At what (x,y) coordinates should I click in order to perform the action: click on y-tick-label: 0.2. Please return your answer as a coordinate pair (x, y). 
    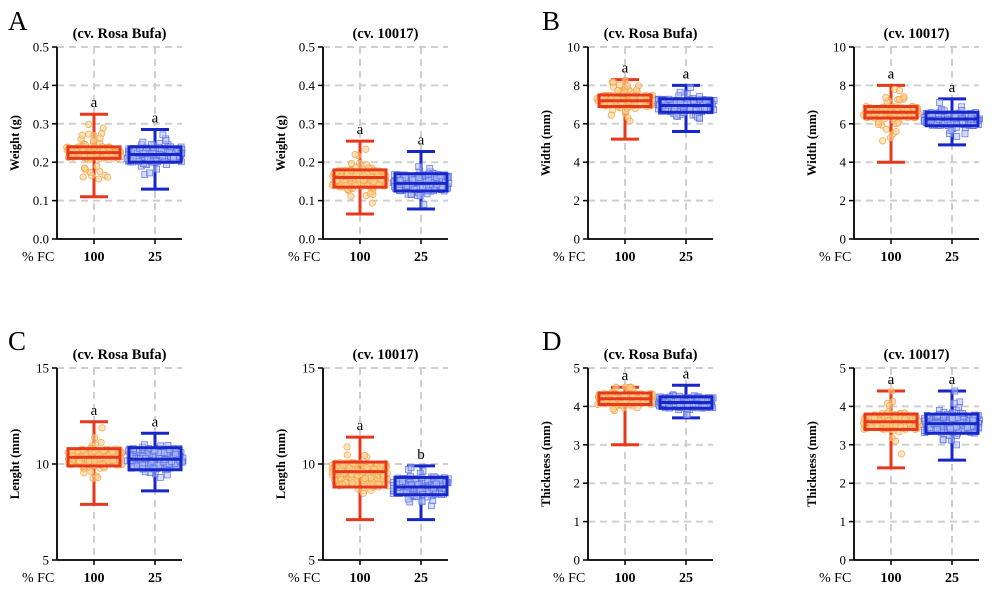
    Looking at the image, I should click on (307, 162).